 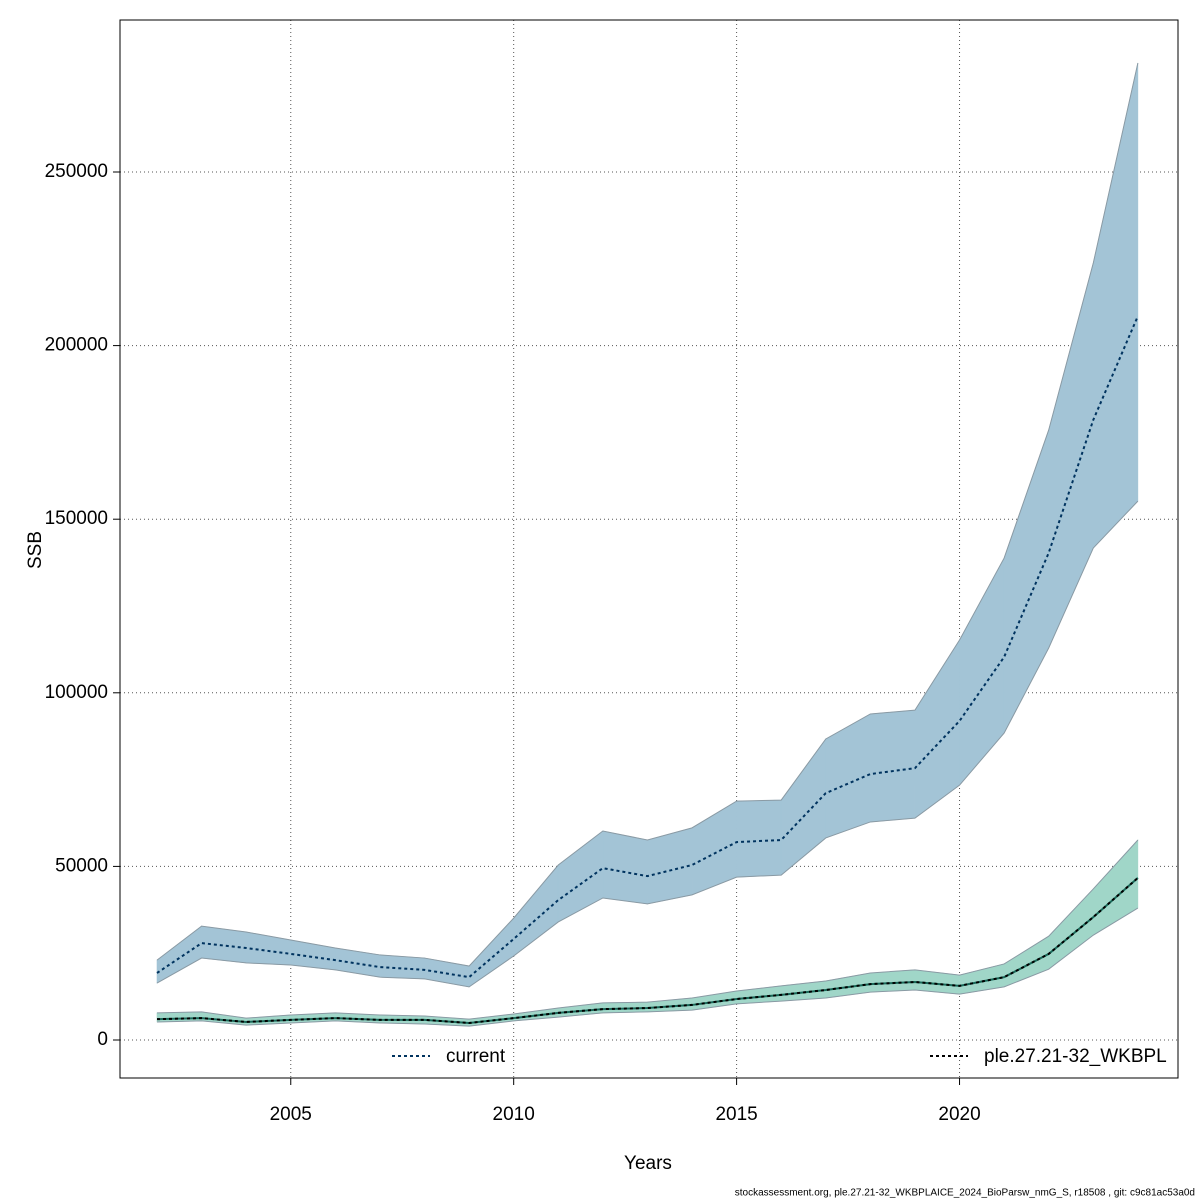 I want to click on y-tick-label: 250000, so click(x=76, y=171).